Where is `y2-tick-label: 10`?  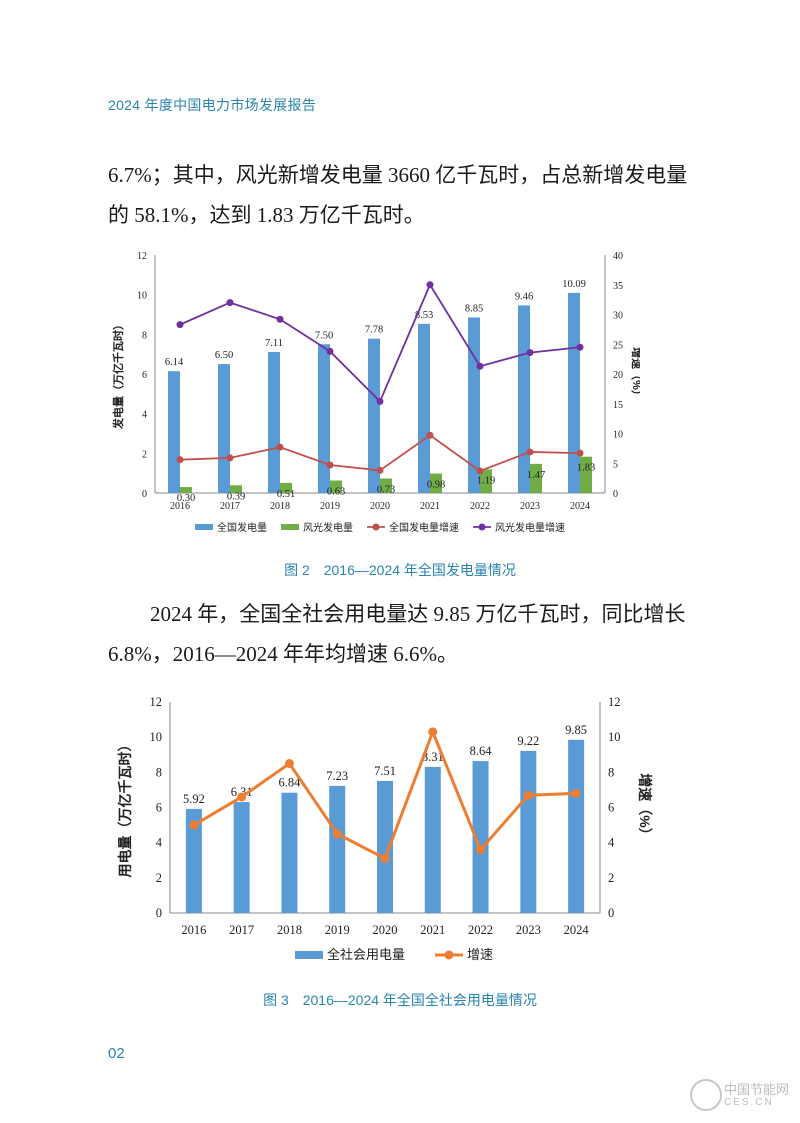 y2-tick-label: 10 is located at coordinates (618, 435).